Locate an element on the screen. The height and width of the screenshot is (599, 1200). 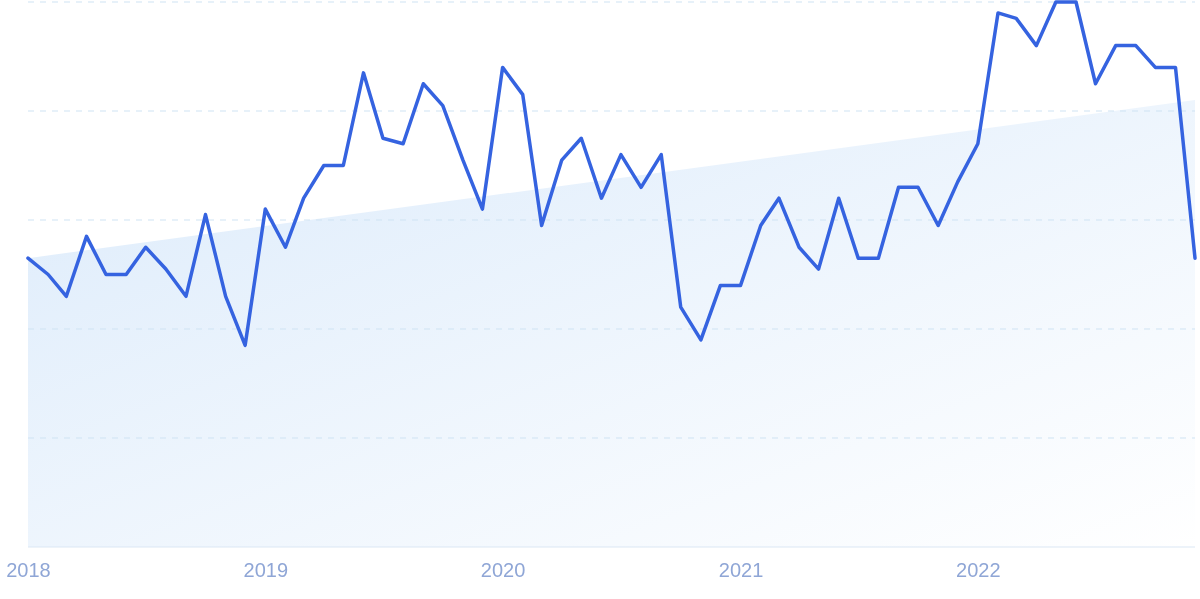
x-tick-label: 2019 is located at coordinates (266, 570).